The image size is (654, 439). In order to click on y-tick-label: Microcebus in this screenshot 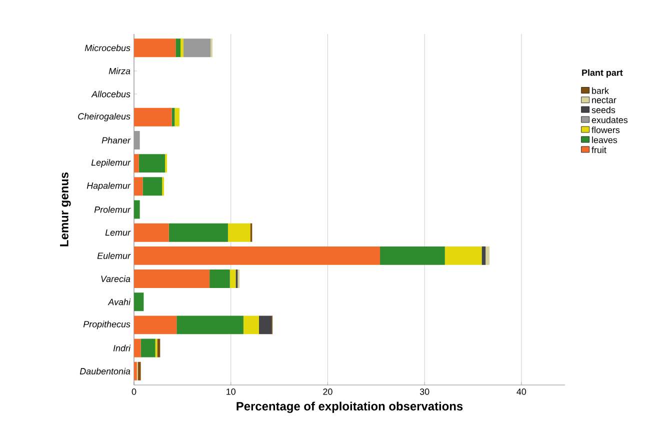, I will do `click(107, 48)`.